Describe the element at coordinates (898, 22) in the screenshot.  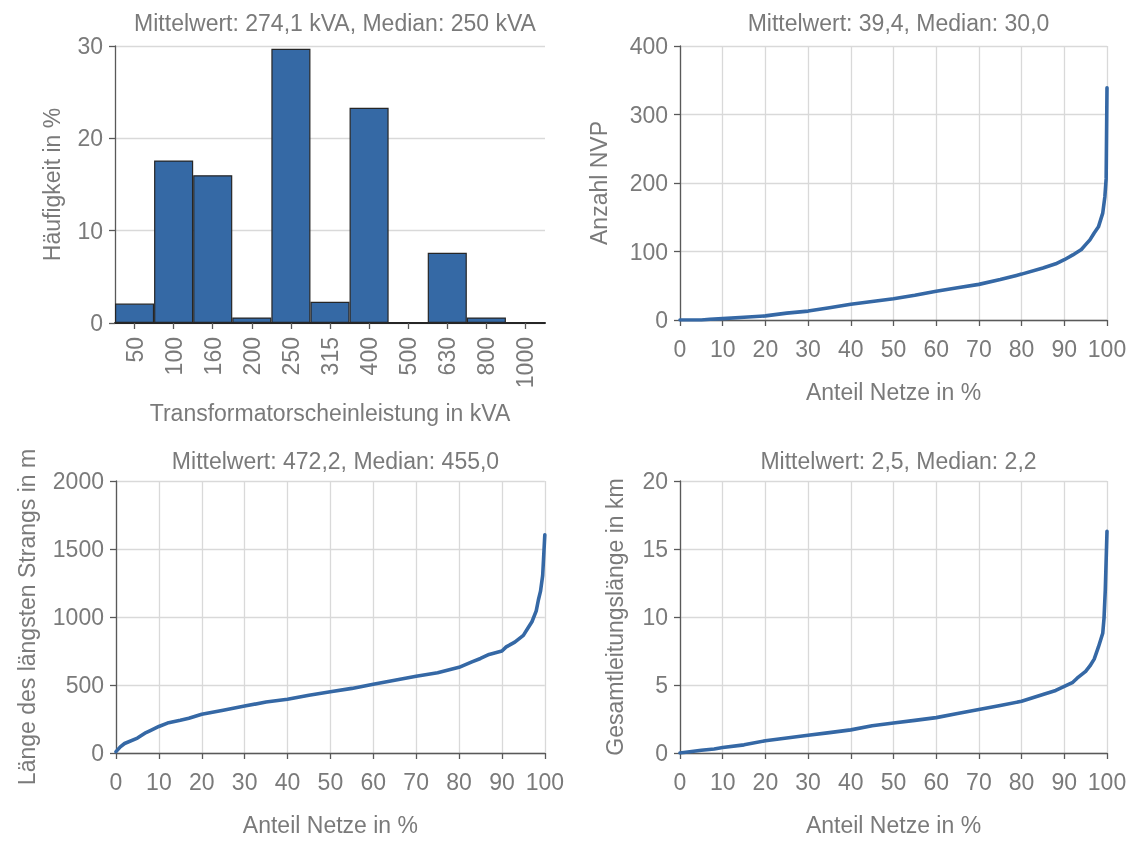
I see `chart-title: Mittelwert: 39,4, Median: 30,0` at that location.